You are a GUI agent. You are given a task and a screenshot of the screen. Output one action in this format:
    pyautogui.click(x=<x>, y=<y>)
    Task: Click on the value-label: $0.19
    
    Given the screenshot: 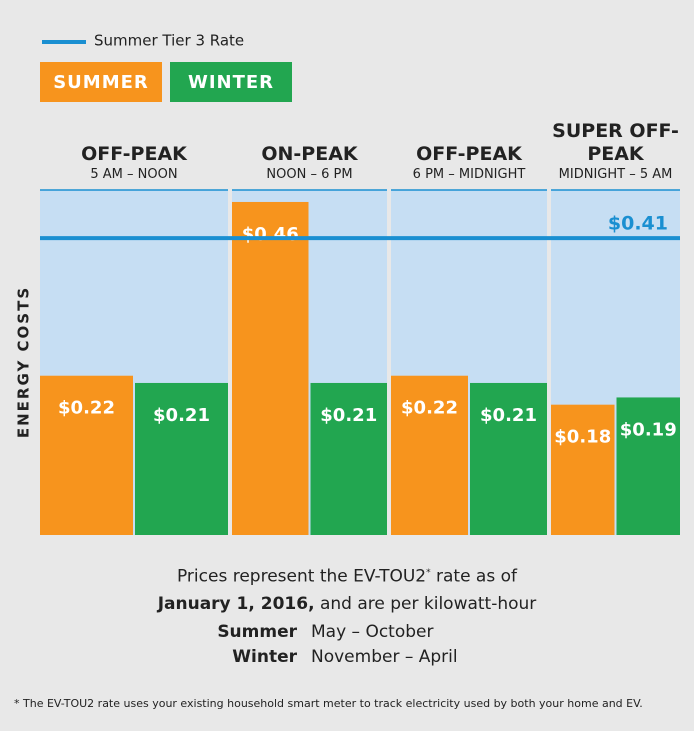 What is the action you would take?
    pyautogui.click(x=648, y=429)
    